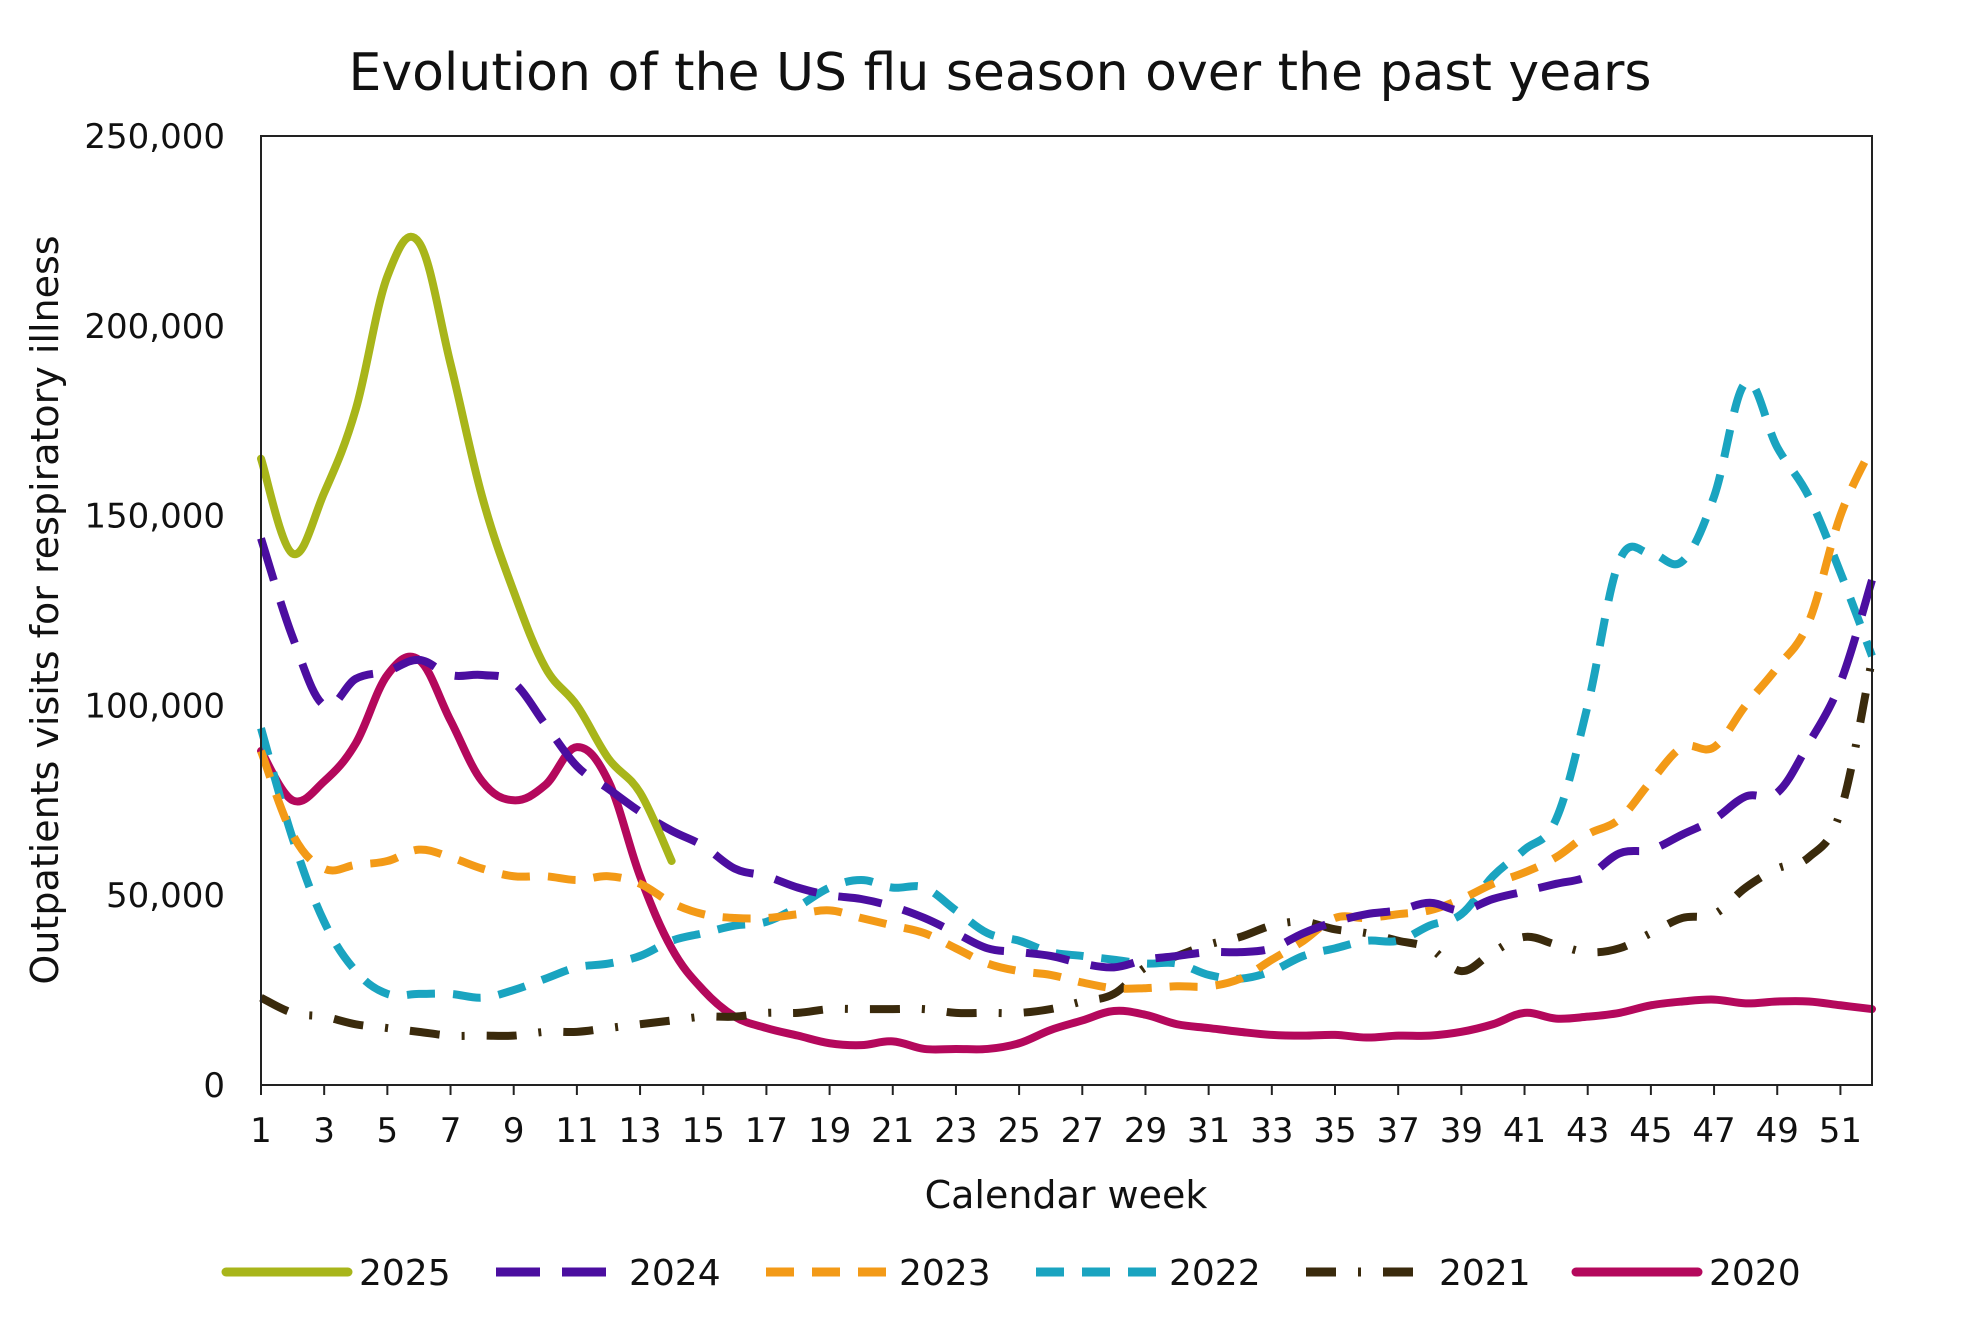 The image size is (1980, 1320). Describe the element at coordinates (1713, 1131) in the screenshot. I see `x-tick-label: 47` at that location.